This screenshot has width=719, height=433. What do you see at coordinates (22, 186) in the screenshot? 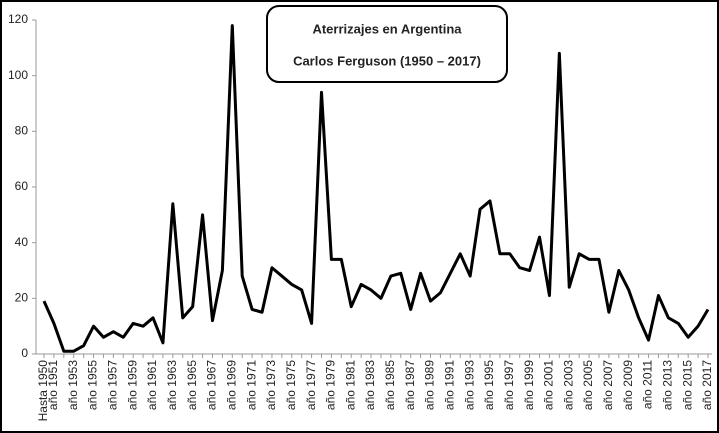
I see `y-tick-label: 60` at bounding box center [22, 186].